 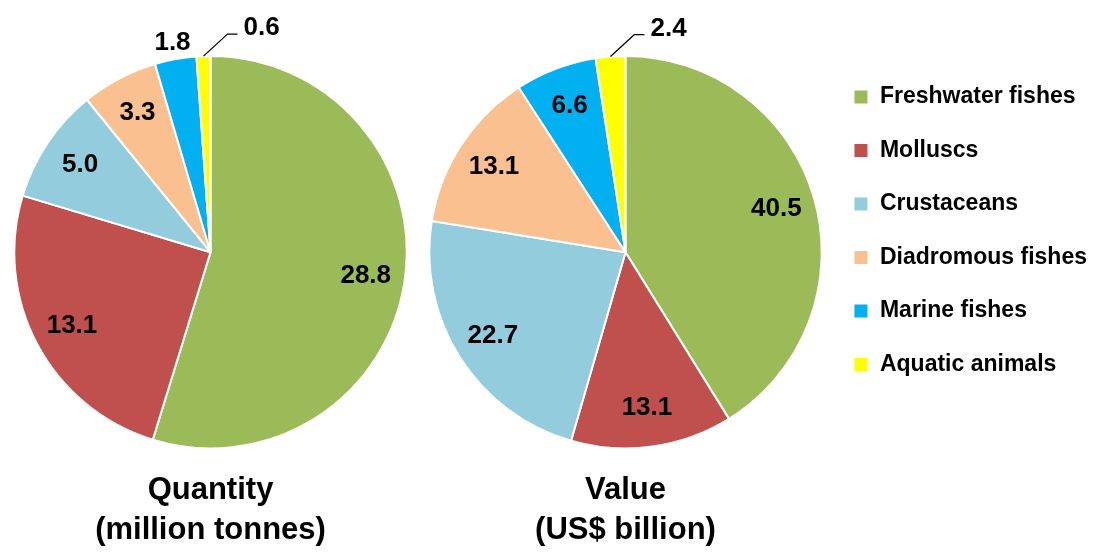 What do you see at coordinates (949, 202) in the screenshot?
I see `legend-label: Crustaceans` at bounding box center [949, 202].